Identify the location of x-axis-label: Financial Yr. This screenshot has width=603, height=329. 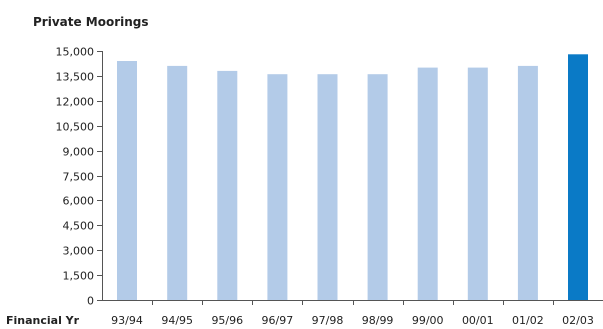
(43, 320).